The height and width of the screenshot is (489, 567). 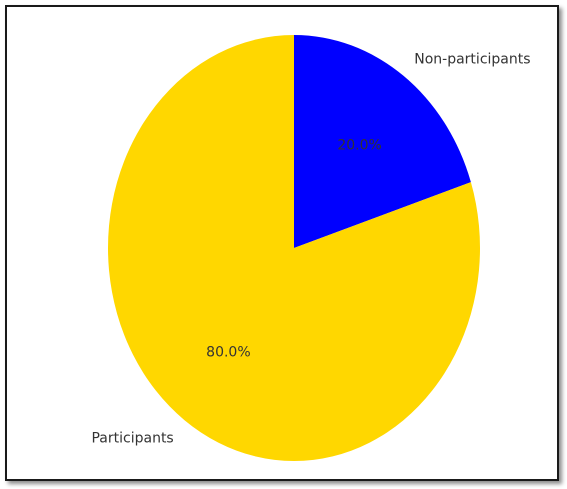 What do you see at coordinates (472, 59) in the screenshot?
I see `slice-label-0: Non-participants` at bounding box center [472, 59].